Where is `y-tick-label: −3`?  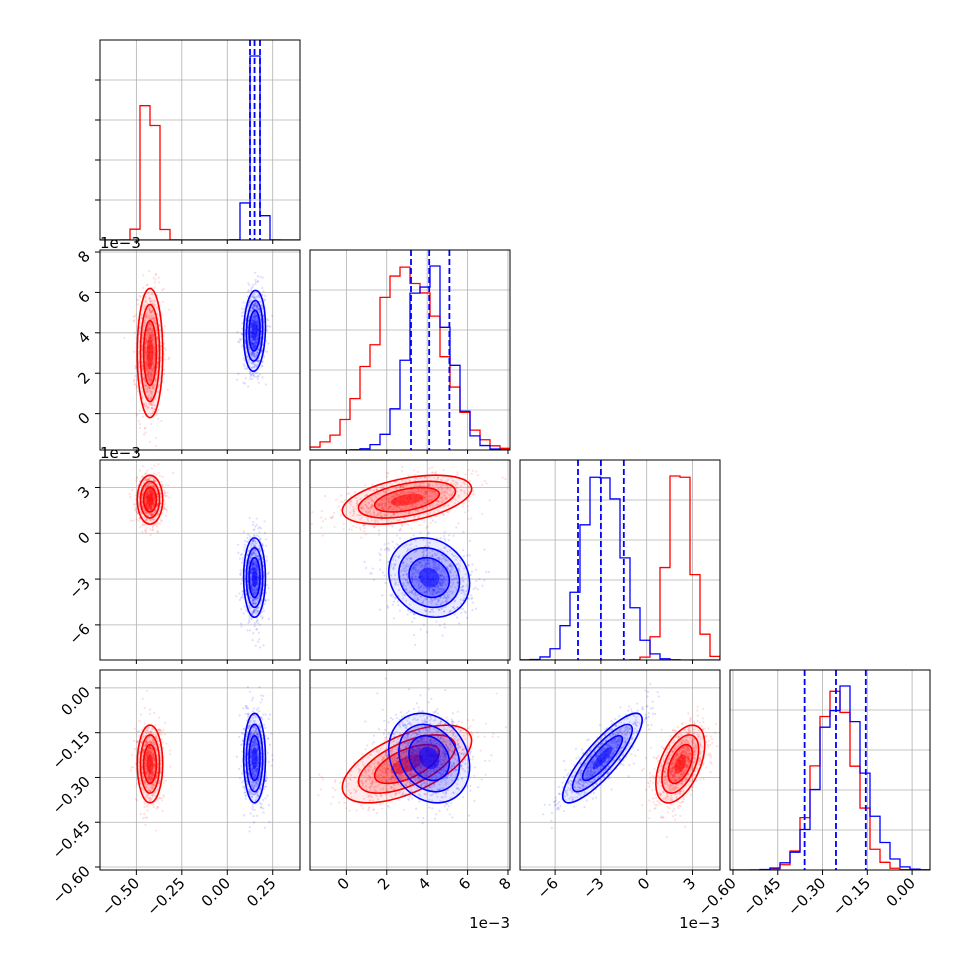
y-tick-label: −3 is located at coordinates (79, 588).